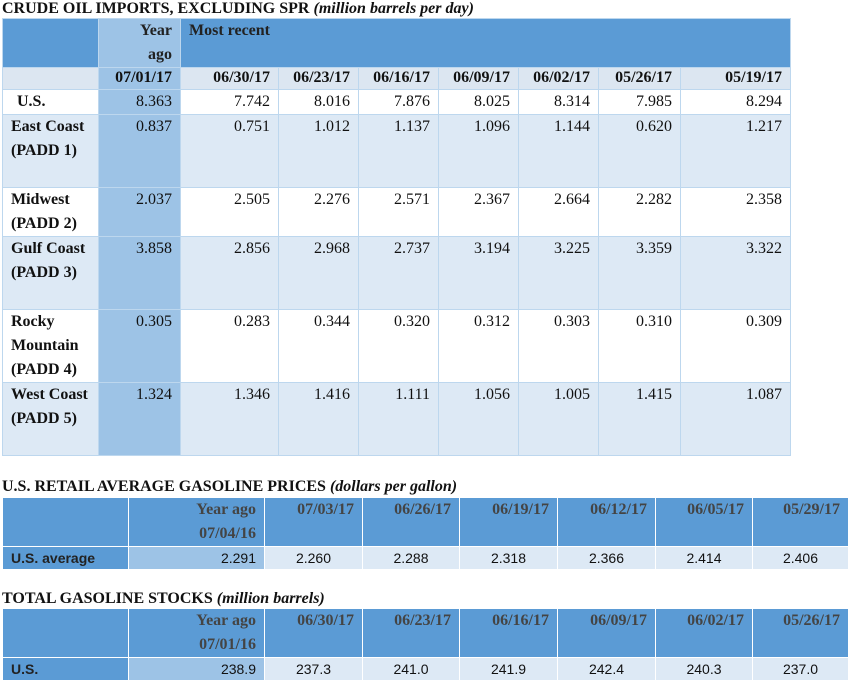  Describe the element at coordinates (196, 633) in the screenshot. I see `year-ago-header: Year ago 07/01/16` at that location.